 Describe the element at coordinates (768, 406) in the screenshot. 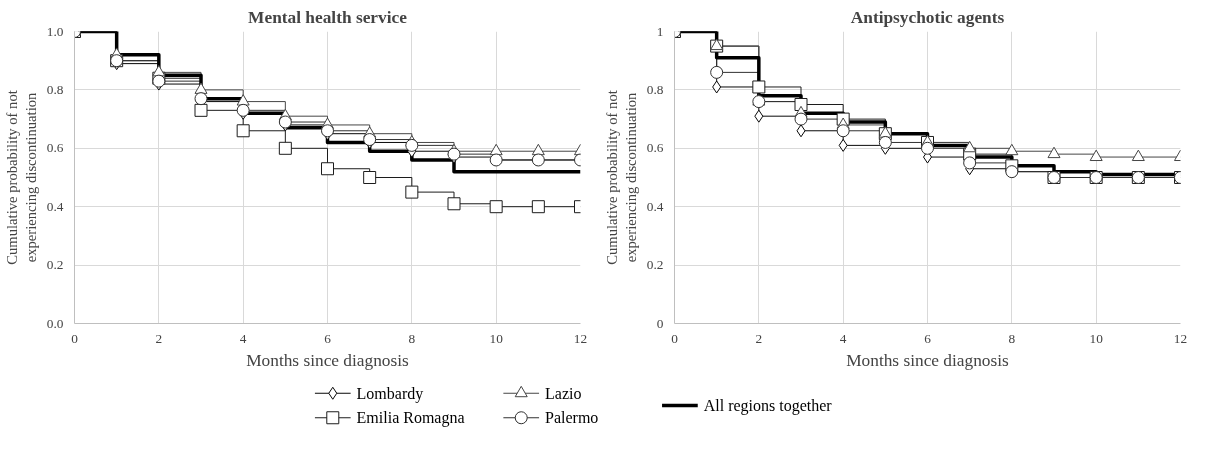

I see `legend-label: All regions together` at that location.